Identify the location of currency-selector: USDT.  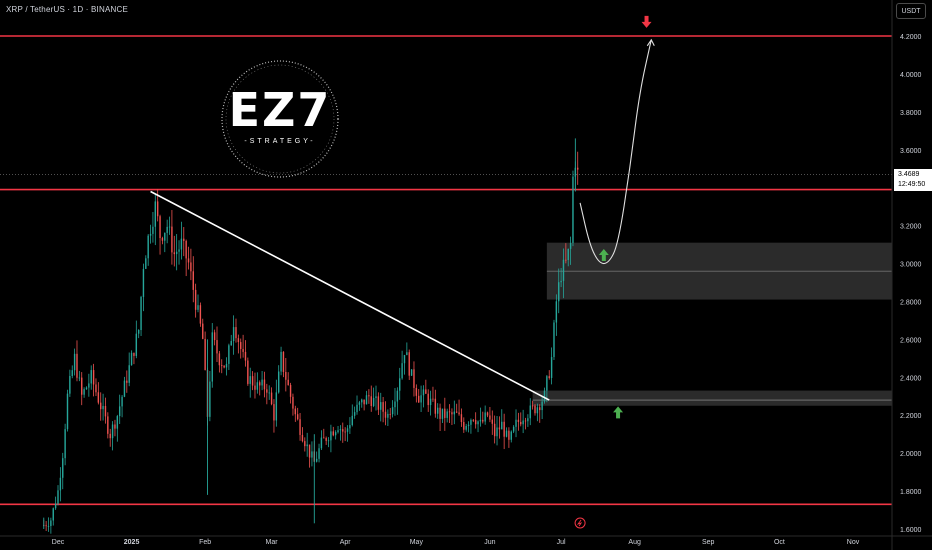
(911, 11).